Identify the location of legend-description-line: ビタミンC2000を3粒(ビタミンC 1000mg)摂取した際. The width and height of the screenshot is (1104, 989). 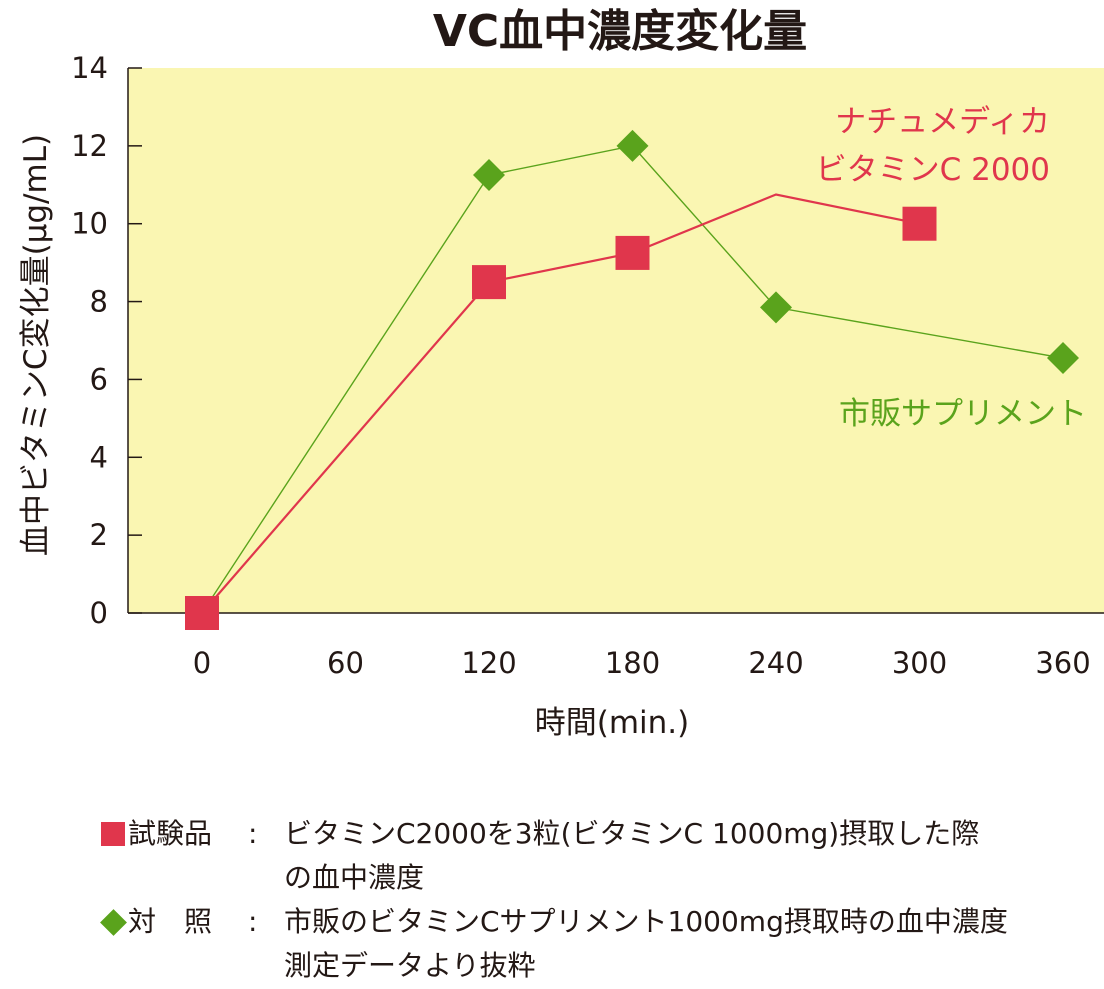
(632, 833).